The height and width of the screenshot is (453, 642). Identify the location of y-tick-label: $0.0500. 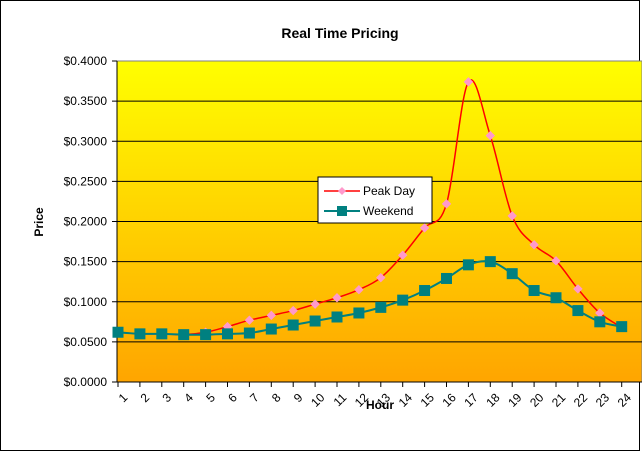
(86, 342).